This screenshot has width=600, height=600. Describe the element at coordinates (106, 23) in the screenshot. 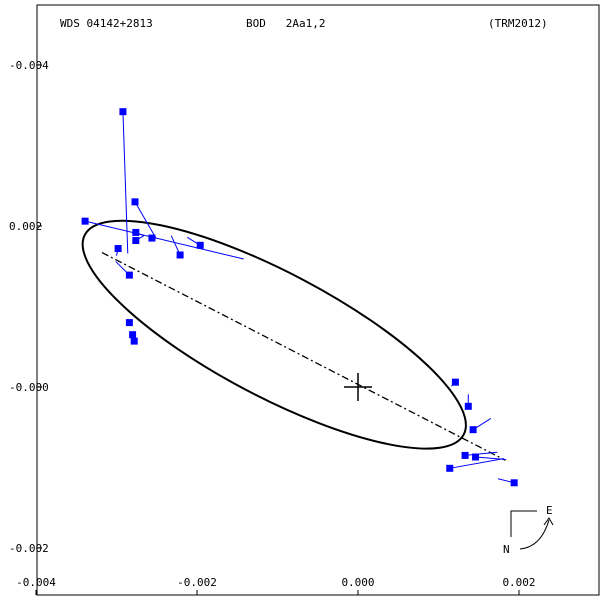

I see `header-left: WDS 04142+2813` at that location.